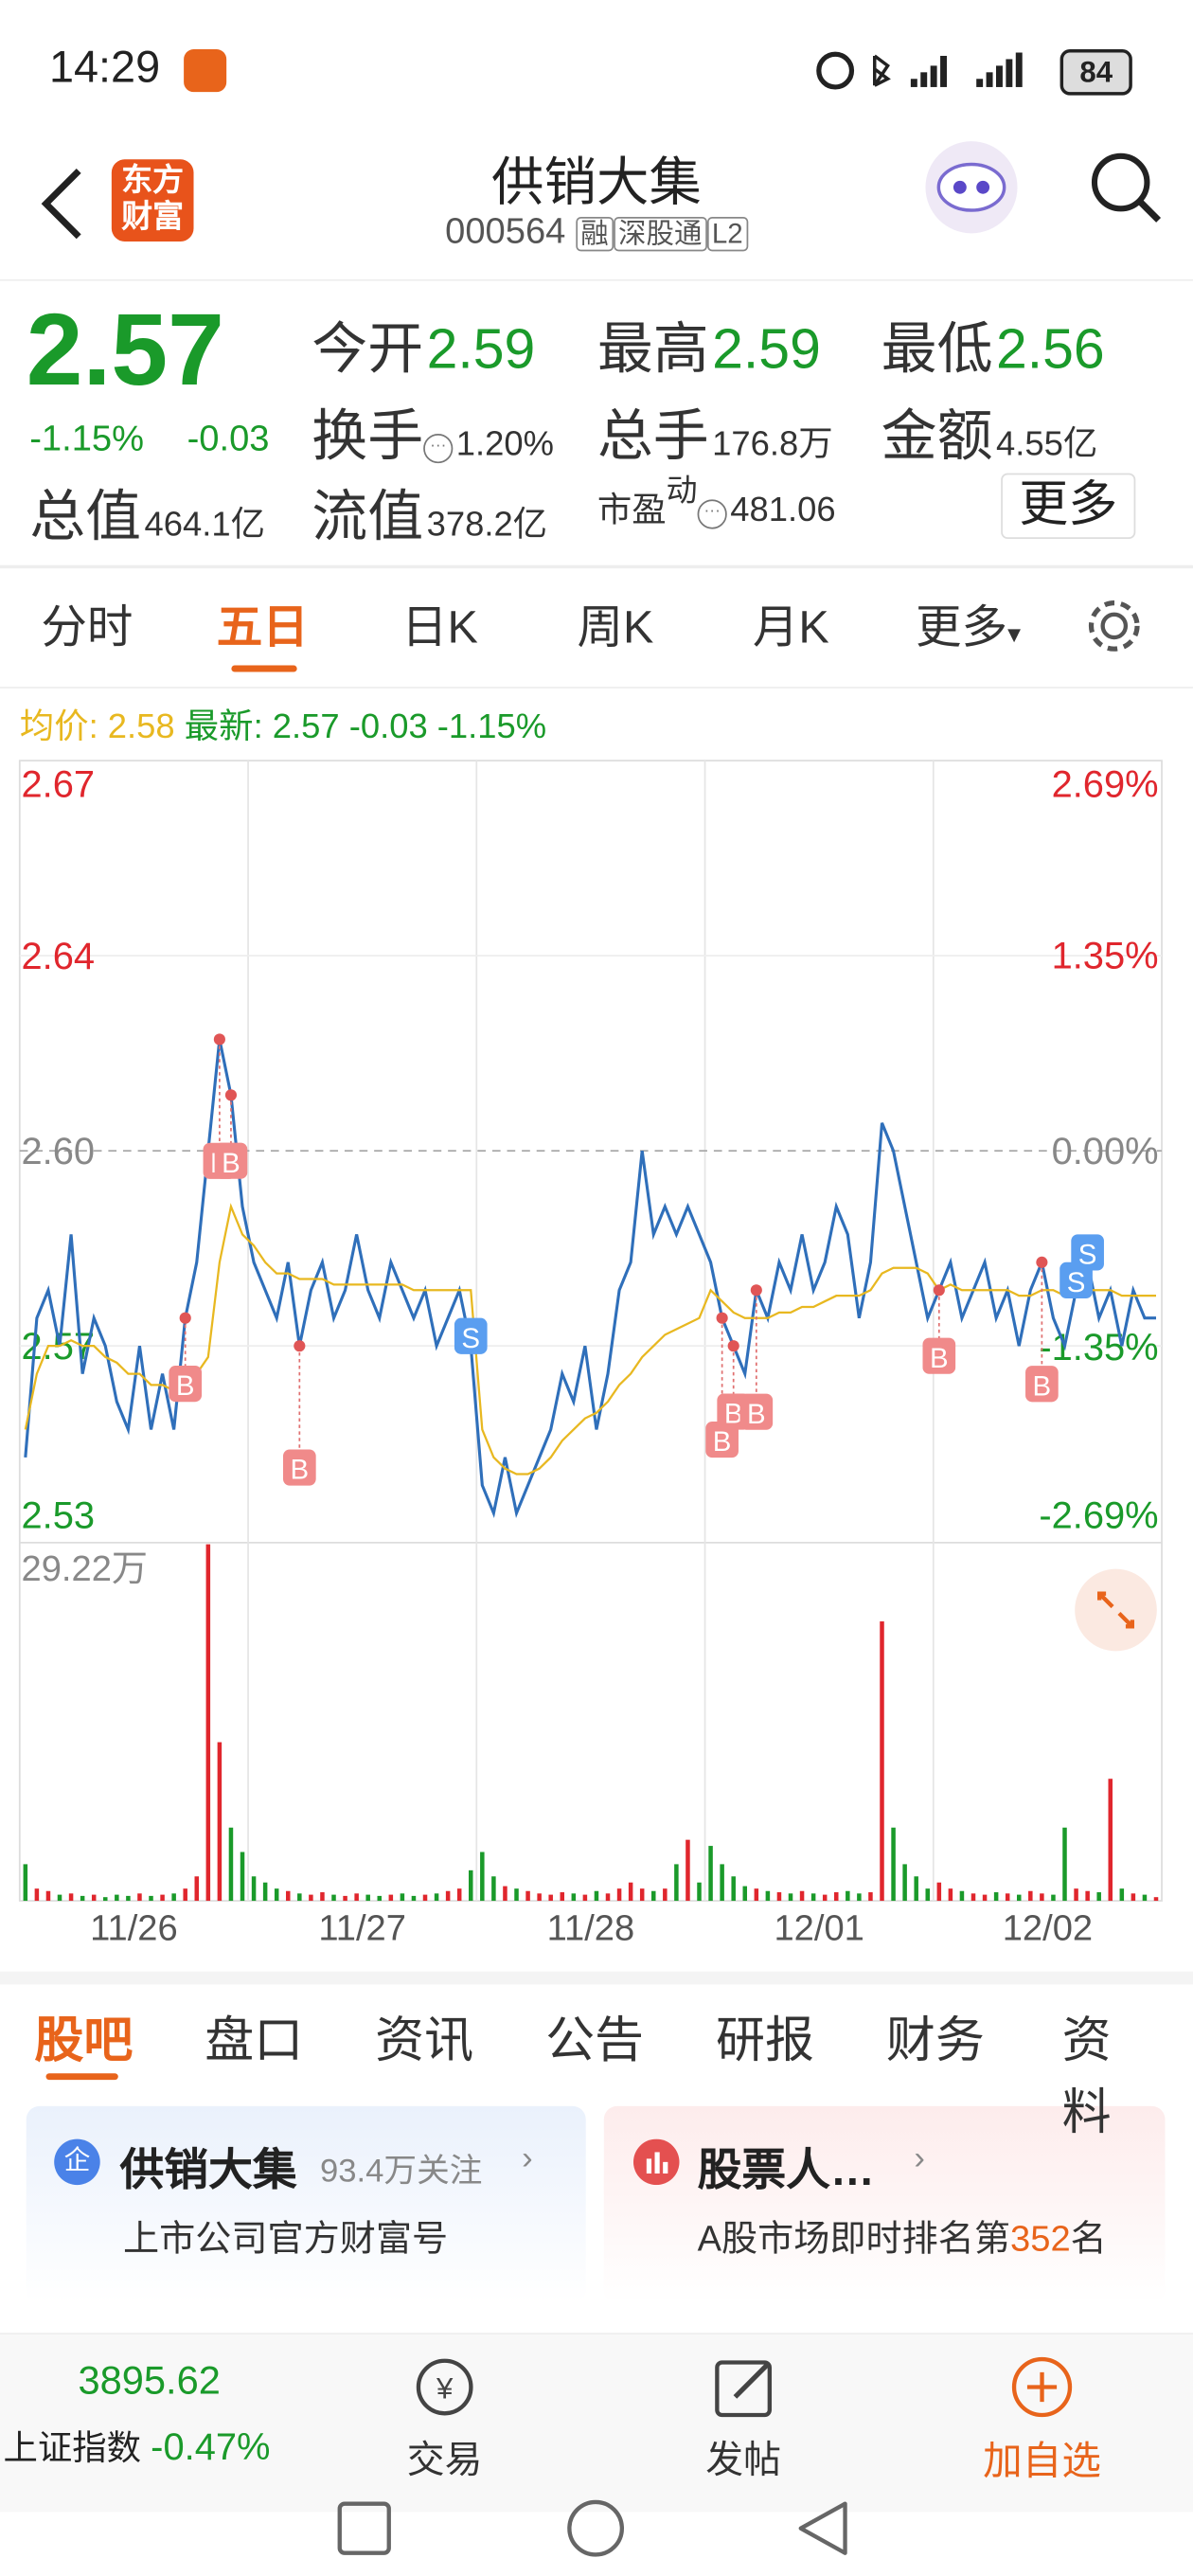 The height and width of the screenshot is (2576, 1193). I want to click on info-tab: 公告, so click(595, 2040).